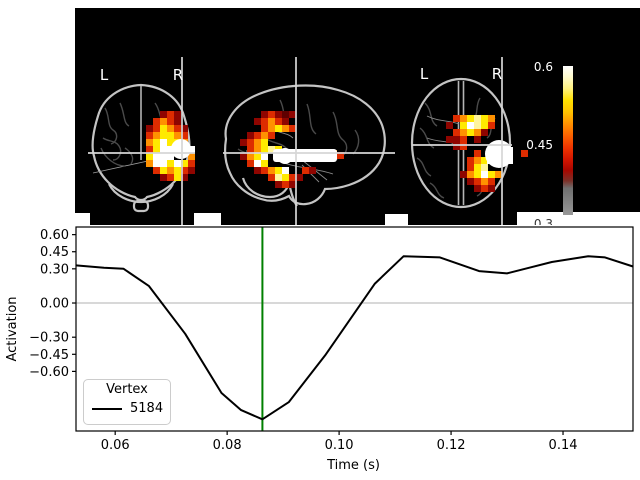 The height and width of the screenshot is (480, 640). Describe the element at coordinates (49, 372) in the screenshot. I see `y-tick-label: −0.60` at that location.